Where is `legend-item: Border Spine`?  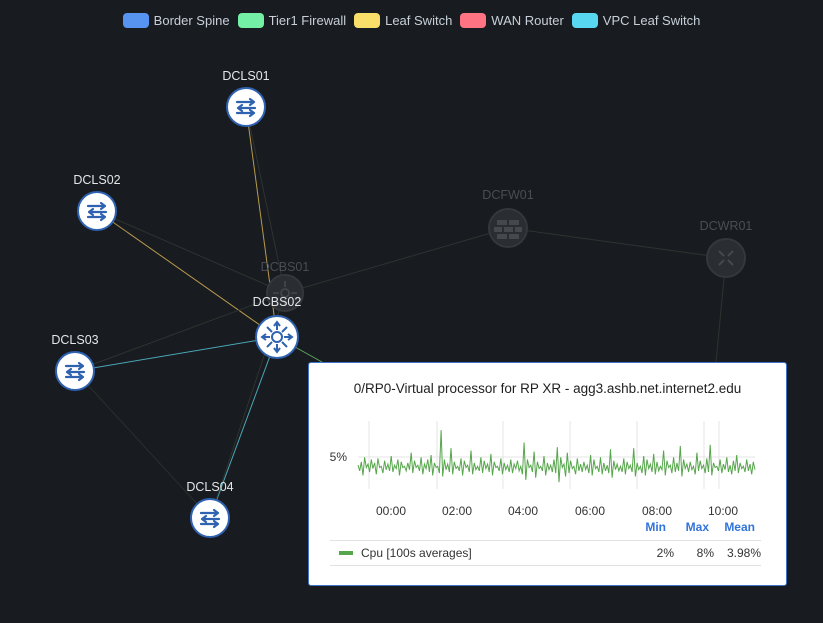
legend-item: Border Spine is located at coordinates (176, 20).